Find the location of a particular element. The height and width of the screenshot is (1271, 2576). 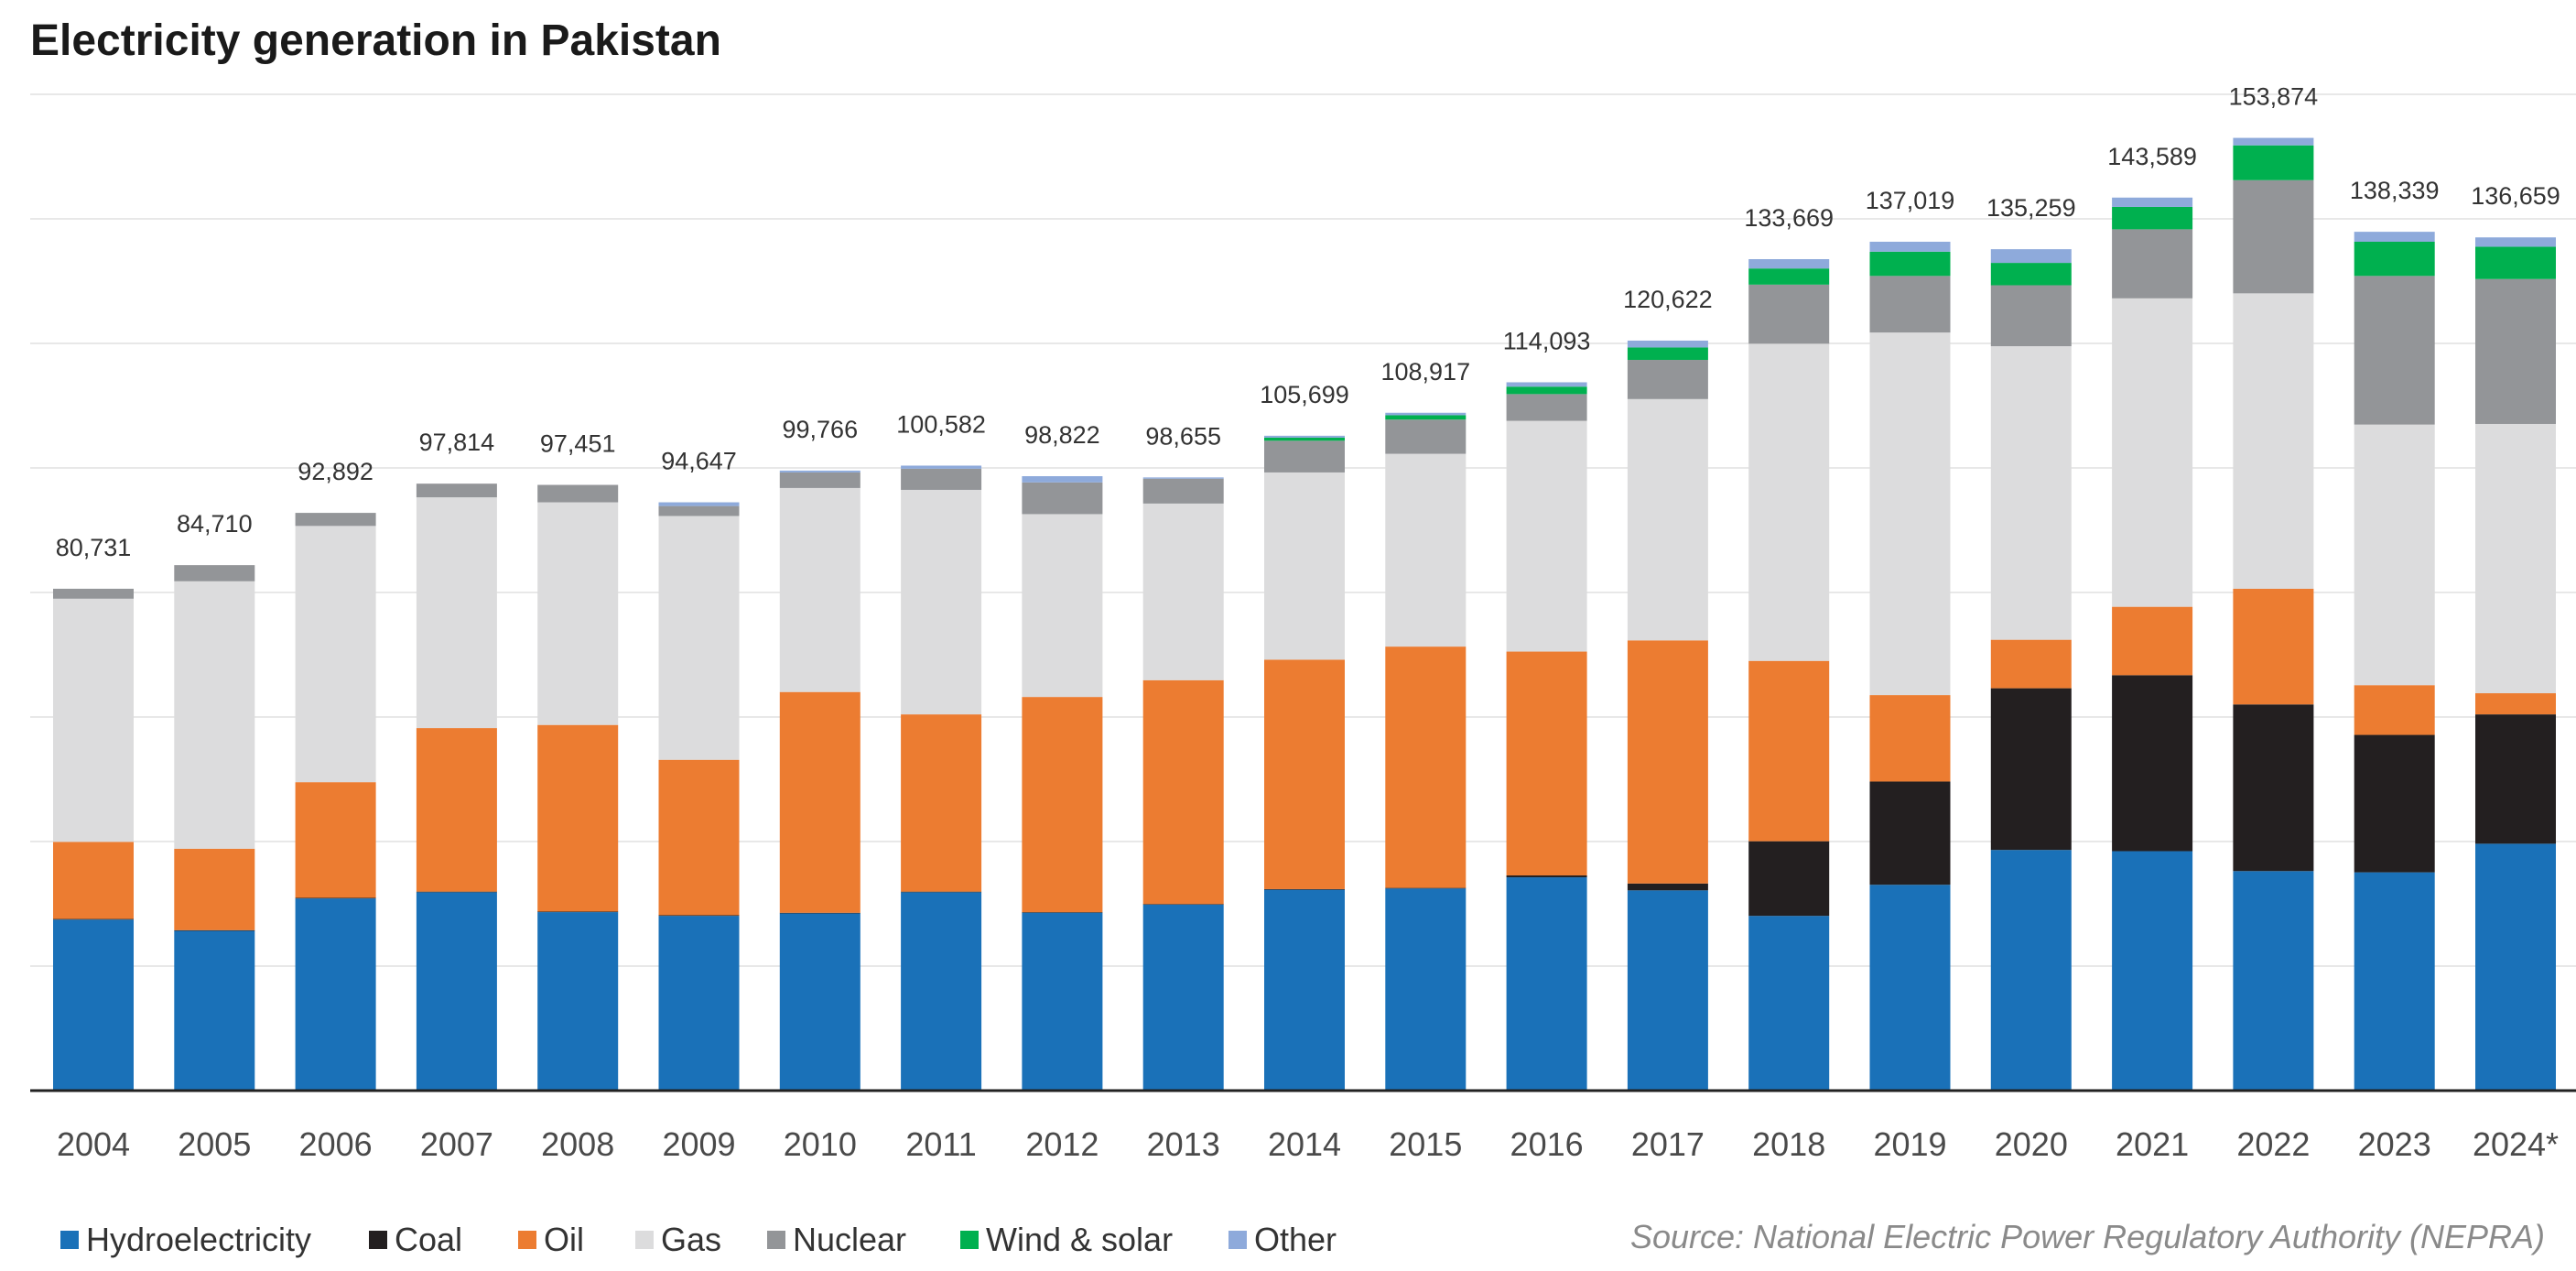

legend-item-hydroelectricity: Hydroelectricity is located at coordinates (186, 1239).